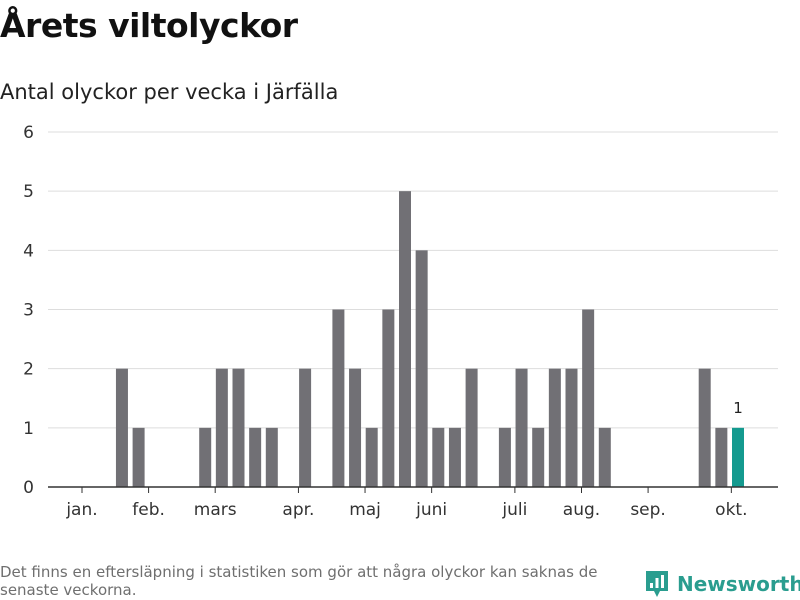  Describe the element at coordinates (148, 510) in the screenshot. I see `x-tick-label: feb.` at that location.